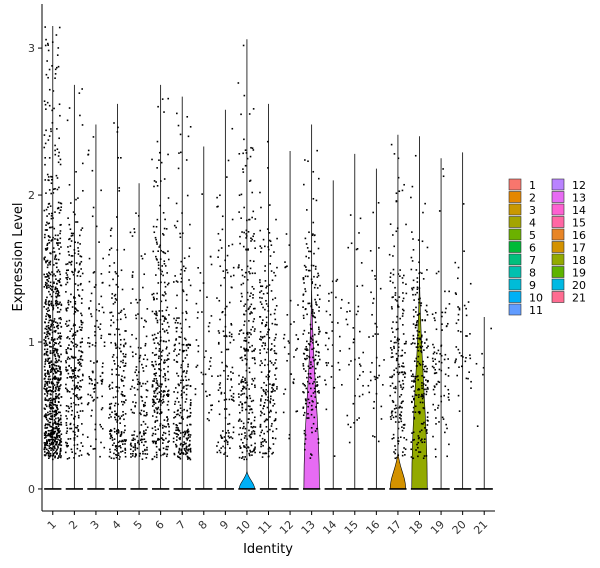 This screenshot has height=568, width=600. I want to click on x-tick-label: 15, so click(351, 527).